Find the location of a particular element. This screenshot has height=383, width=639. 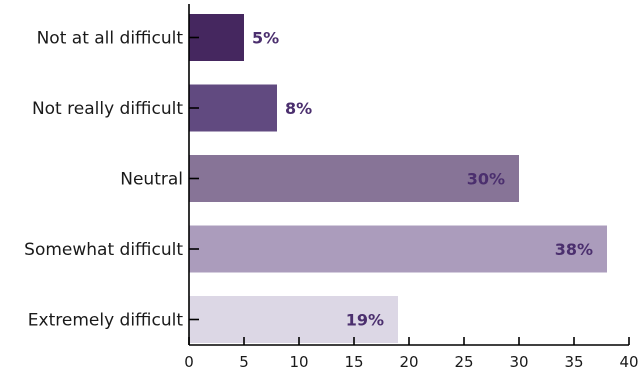

bar-extremely-difficult is located at coordinates (293, 319).